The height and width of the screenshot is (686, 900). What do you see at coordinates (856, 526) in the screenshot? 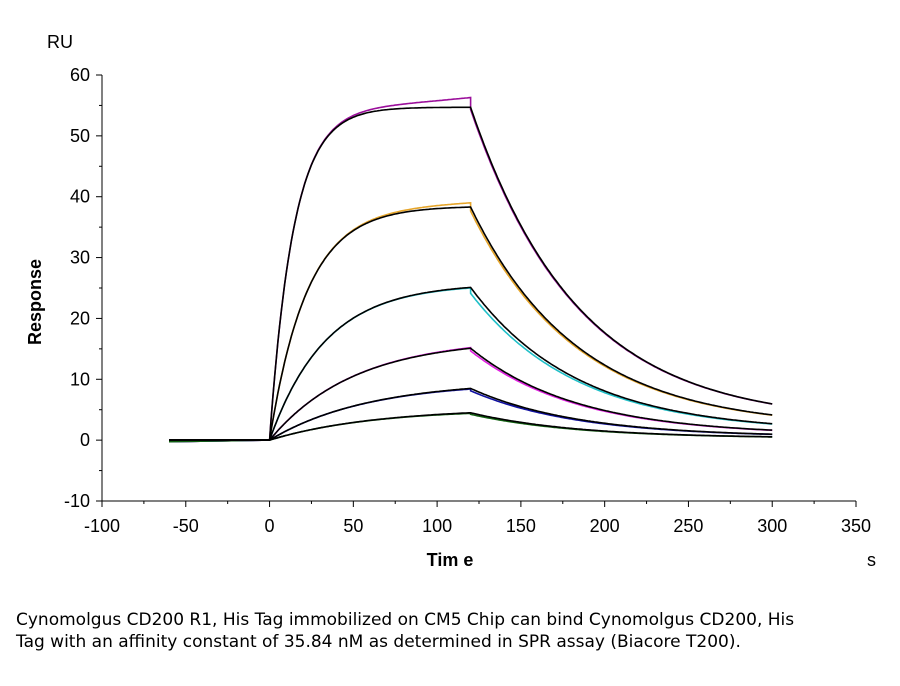
I see `x-tick-label: 350` at bounding box center [856, 526].